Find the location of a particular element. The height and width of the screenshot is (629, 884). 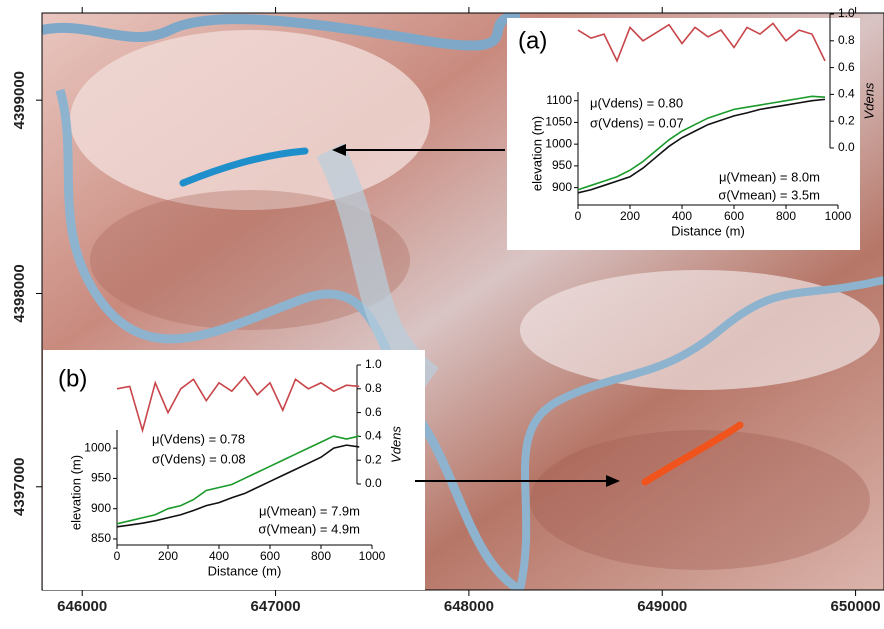

x-tick-label: 647000 is located at coordinates (276, 606).